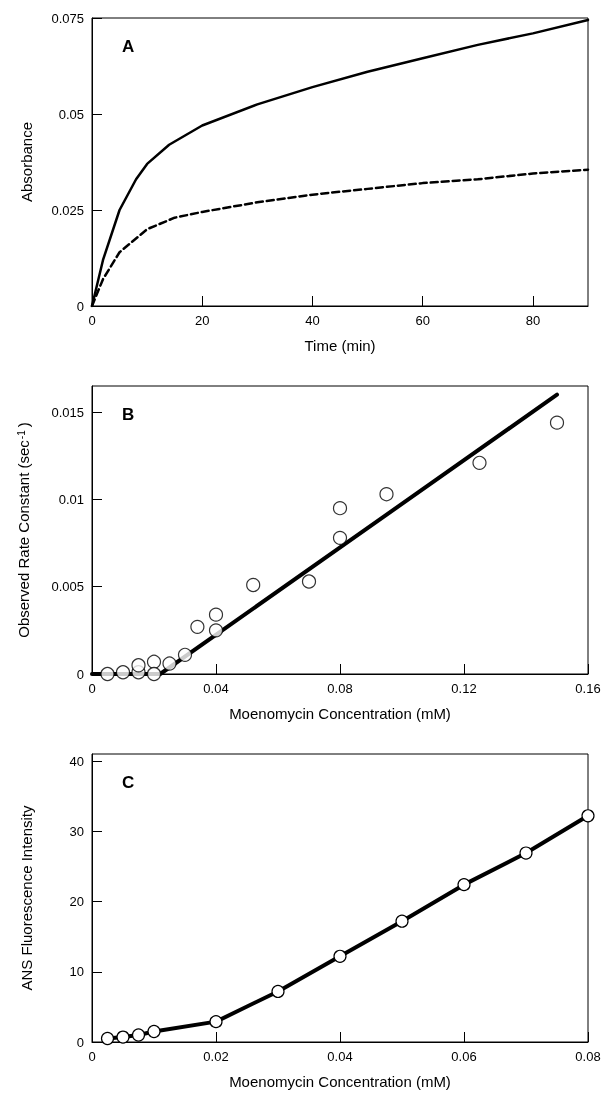 The image size is (605, 1106). I want to click on y-tick-label: 0.075, so click(67, 18).